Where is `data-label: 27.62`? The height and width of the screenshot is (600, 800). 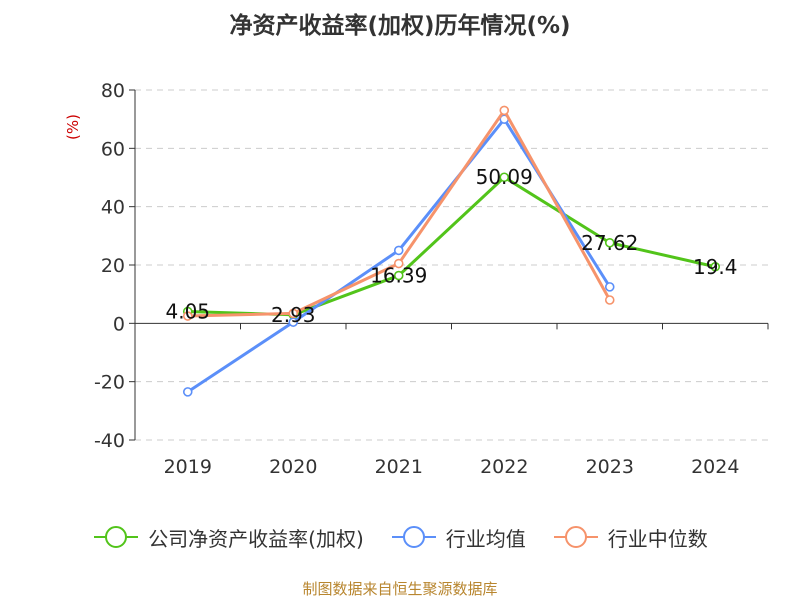
data-label: 27.62 is located at coordinates (609, 243).